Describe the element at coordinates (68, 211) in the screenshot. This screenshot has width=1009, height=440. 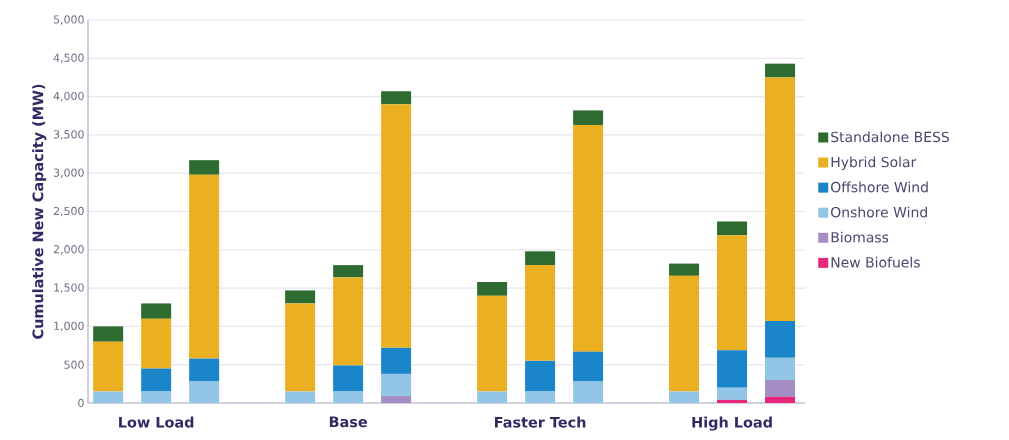
I see `y-tick-label: 2,500` at that location.